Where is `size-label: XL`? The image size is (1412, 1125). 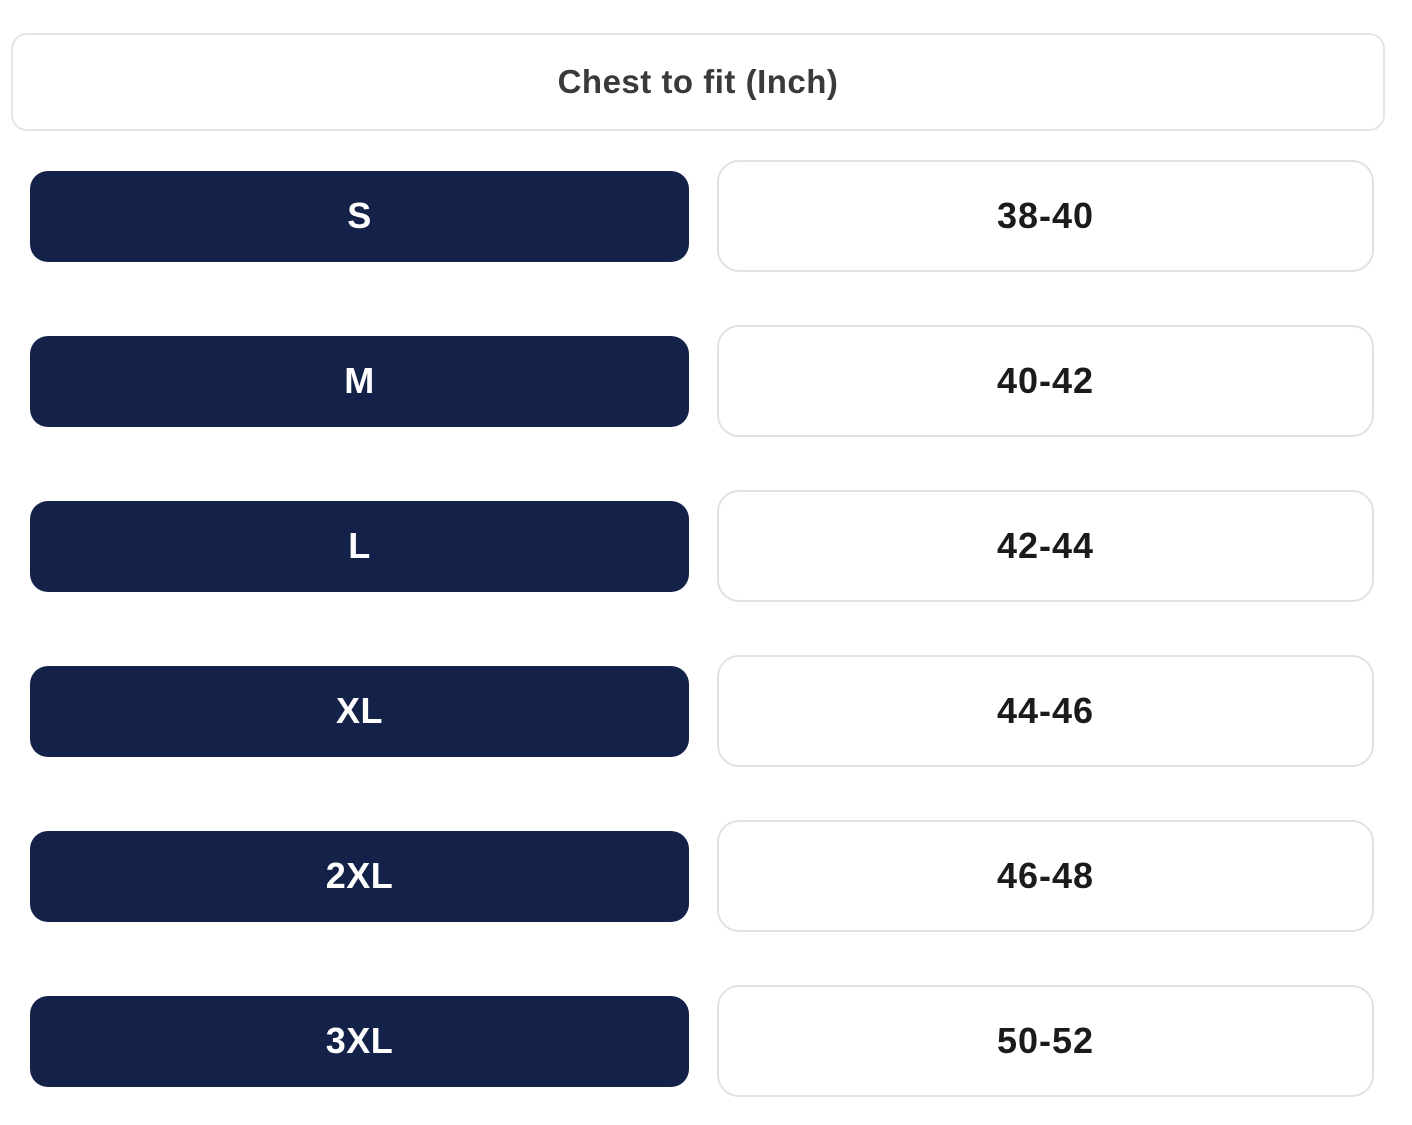
size-label: XL is located at coordinates (359, 710).